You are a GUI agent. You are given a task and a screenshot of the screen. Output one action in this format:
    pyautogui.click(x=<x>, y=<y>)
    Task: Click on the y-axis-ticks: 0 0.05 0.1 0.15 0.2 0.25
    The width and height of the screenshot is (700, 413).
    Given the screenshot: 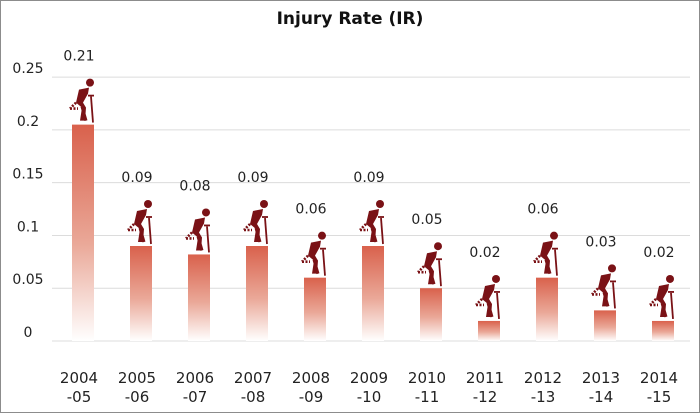 What is the action you would take?
    pyautogui.click(x=27, y=201)
    